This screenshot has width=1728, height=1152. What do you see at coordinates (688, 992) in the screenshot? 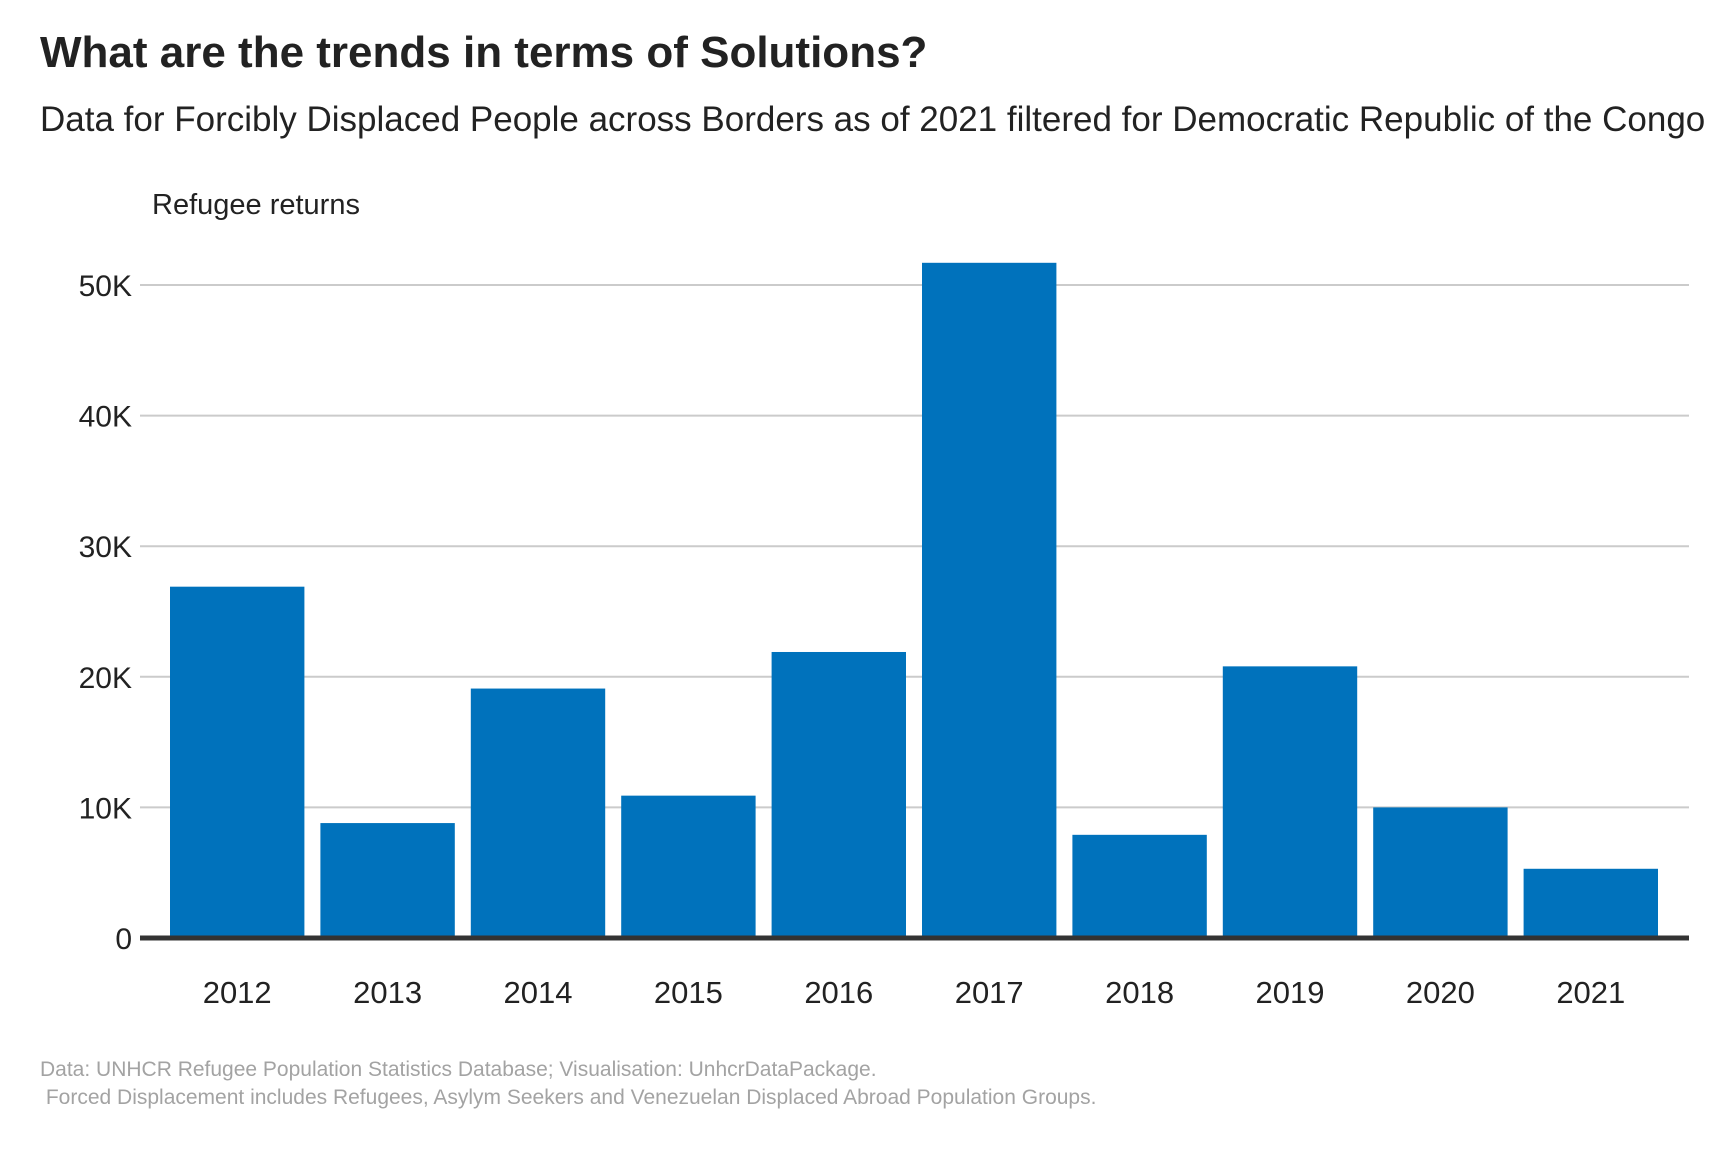
I see `x-tick-label: 2015` at bounding box center [688, 992].